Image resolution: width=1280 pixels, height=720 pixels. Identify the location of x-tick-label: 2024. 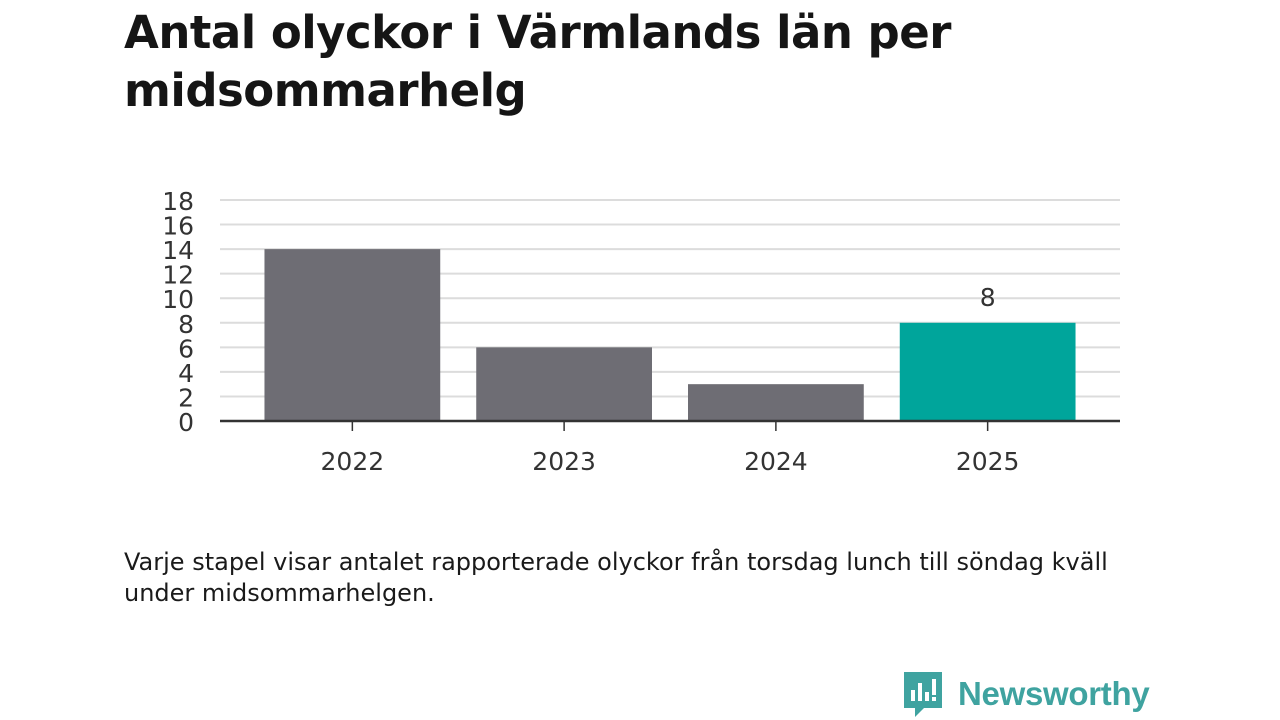
(776, 461).